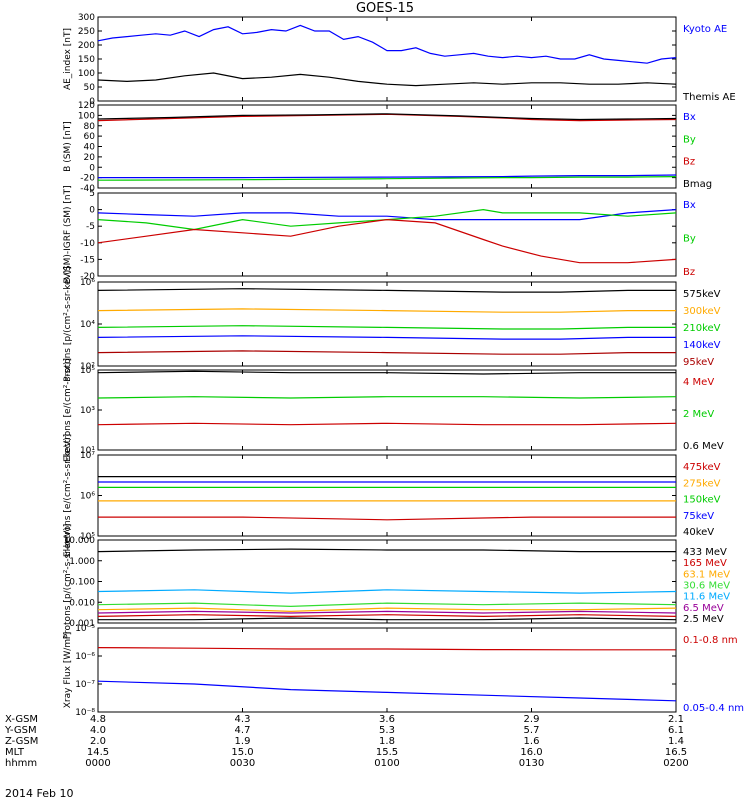 The image size is (750, 804). I want to click on footer-row-value: 16.5, so click(676, 752).